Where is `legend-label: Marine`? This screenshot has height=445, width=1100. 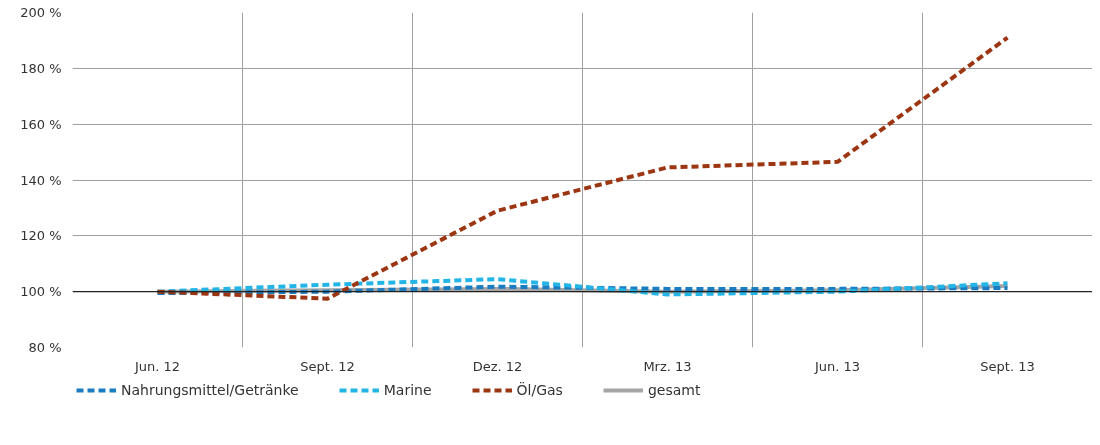
legend-label: Marine is located at coordinates (407, 390).